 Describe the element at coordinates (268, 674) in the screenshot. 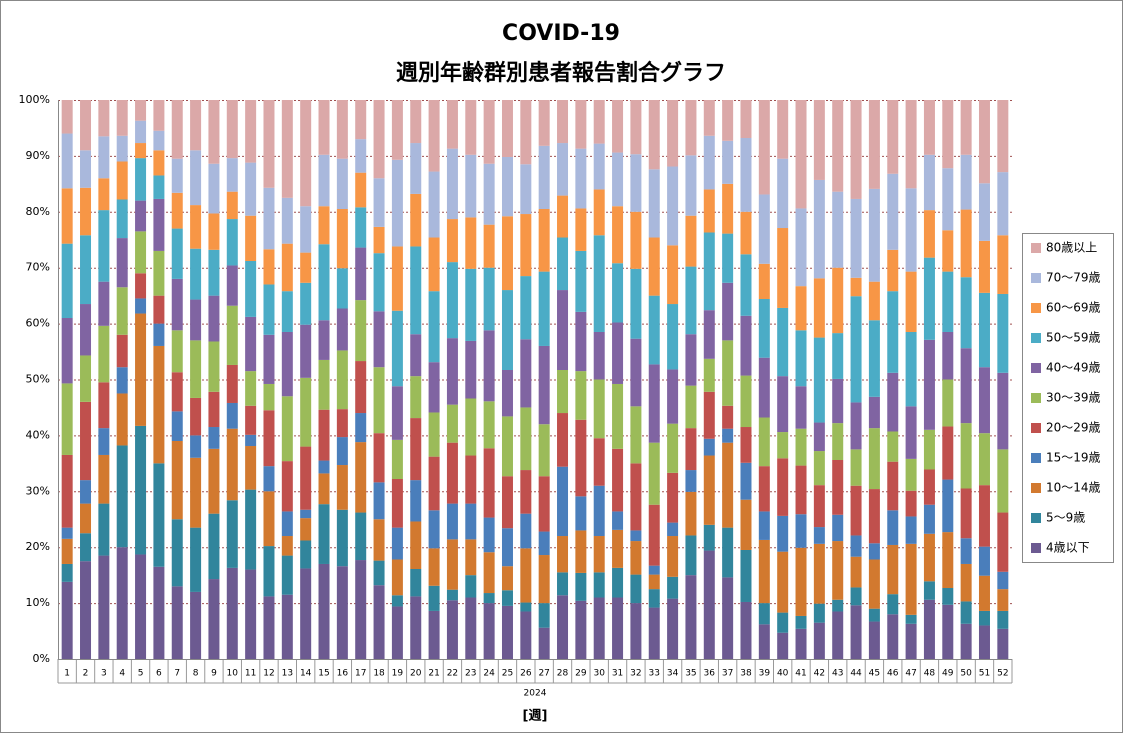

I see `x-tick-label: 12` at that location.